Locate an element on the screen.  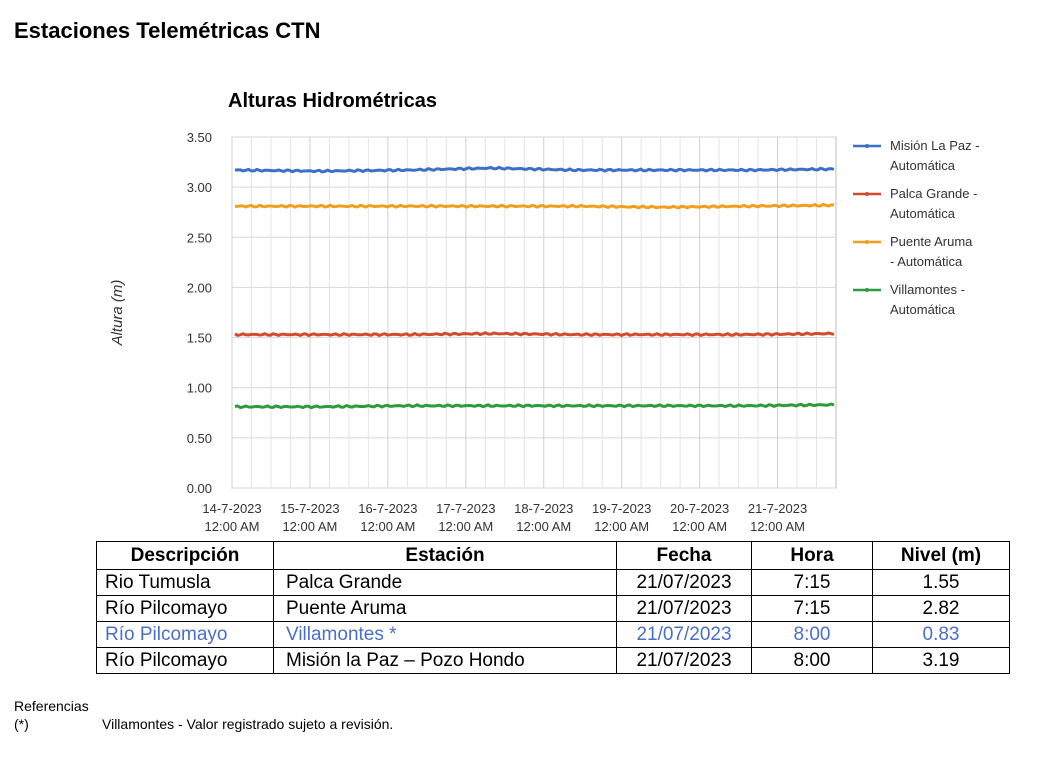
header-estacion: Estación is located at coordinates (445, 555).